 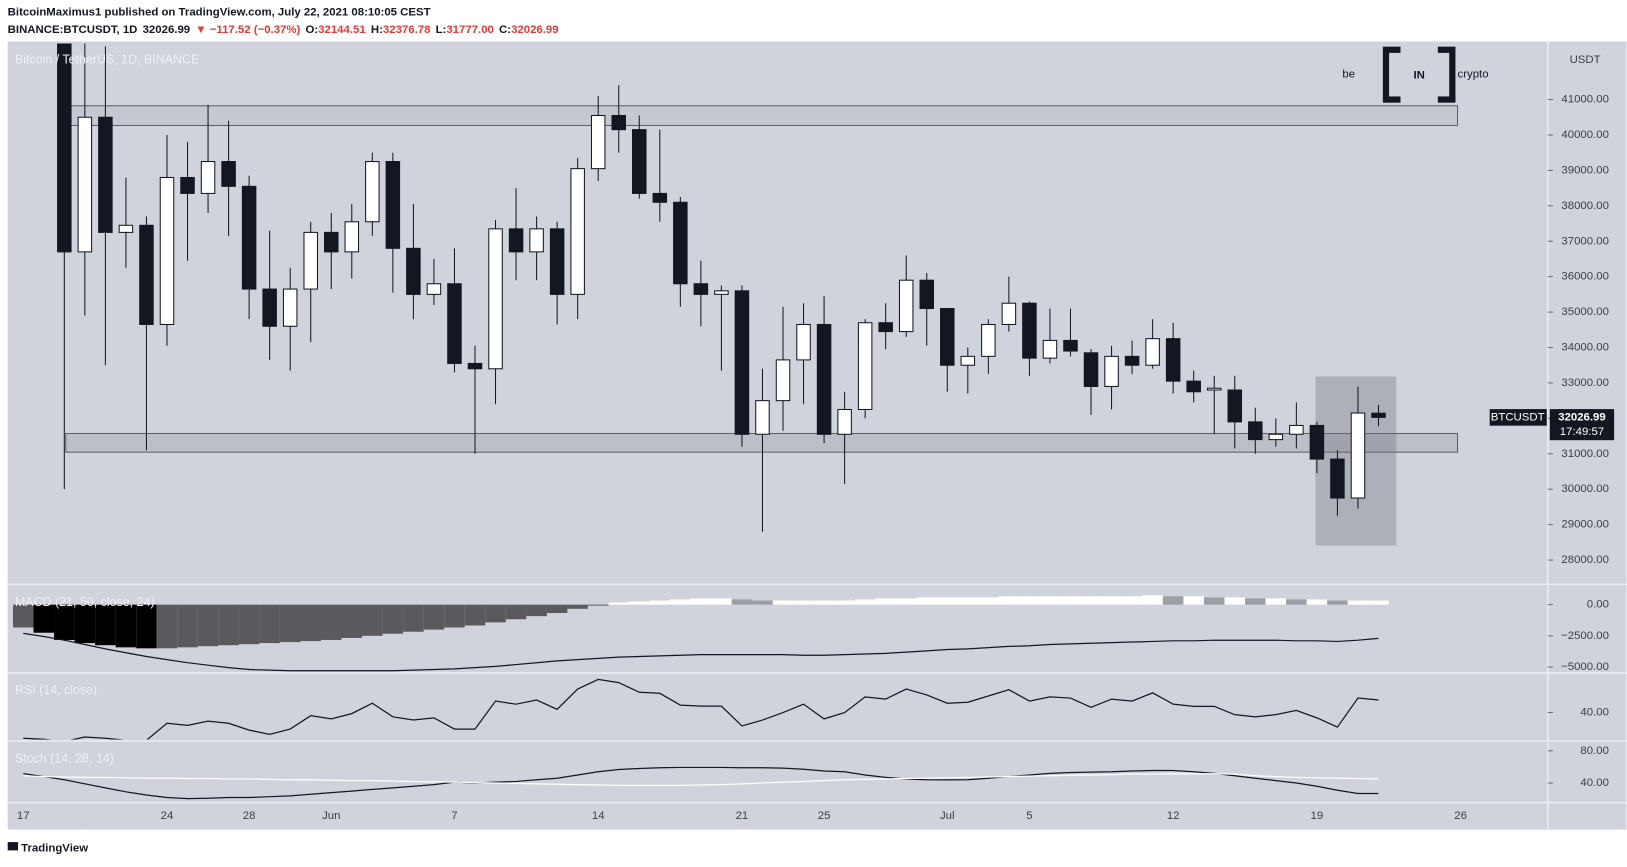 I want to click on logo: be IN crypto, so click(x=1415, y=74).